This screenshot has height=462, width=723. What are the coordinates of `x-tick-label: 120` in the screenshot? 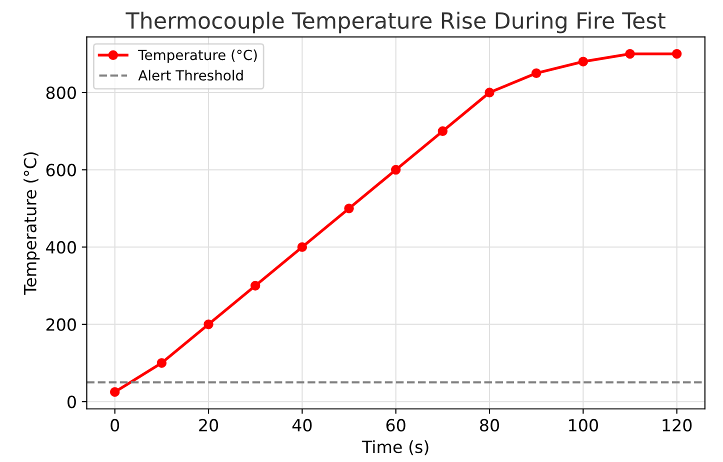 It's located at (677, 425).